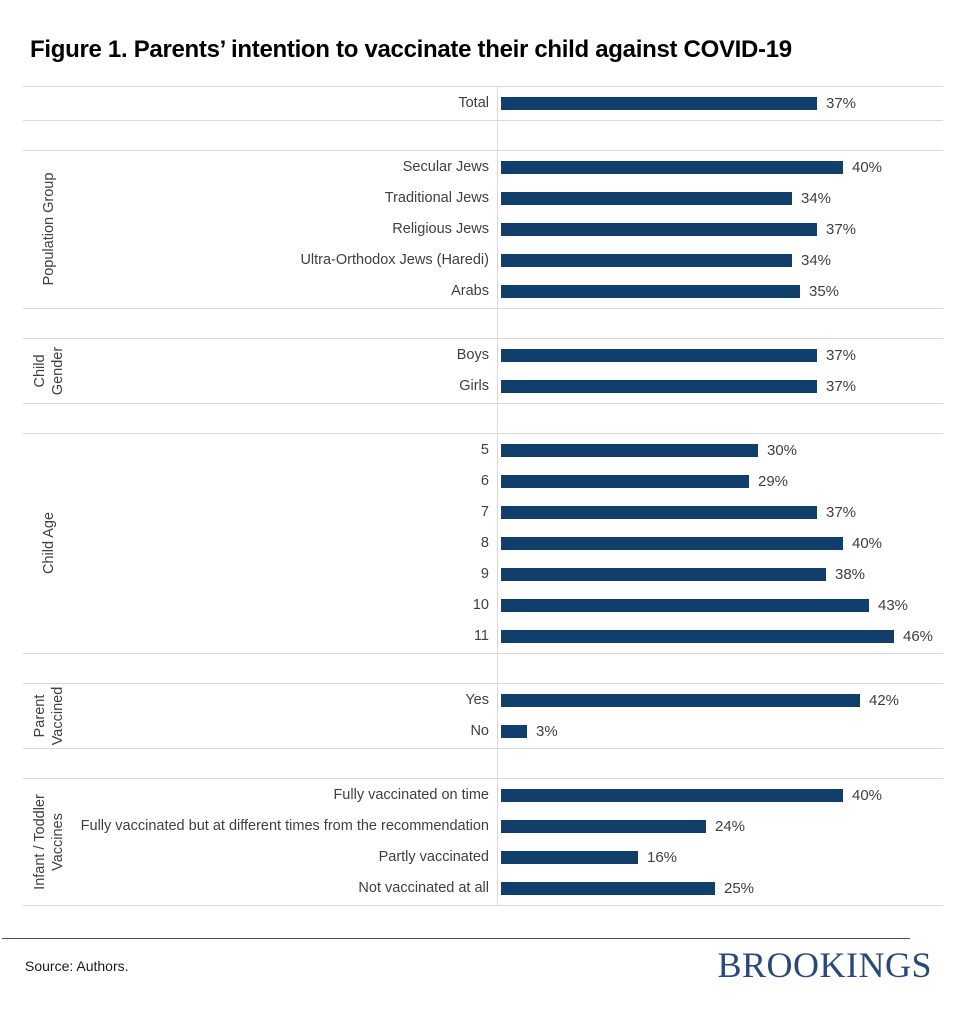  I want to click on group-label-cell: Population Group, so click(49, 229).